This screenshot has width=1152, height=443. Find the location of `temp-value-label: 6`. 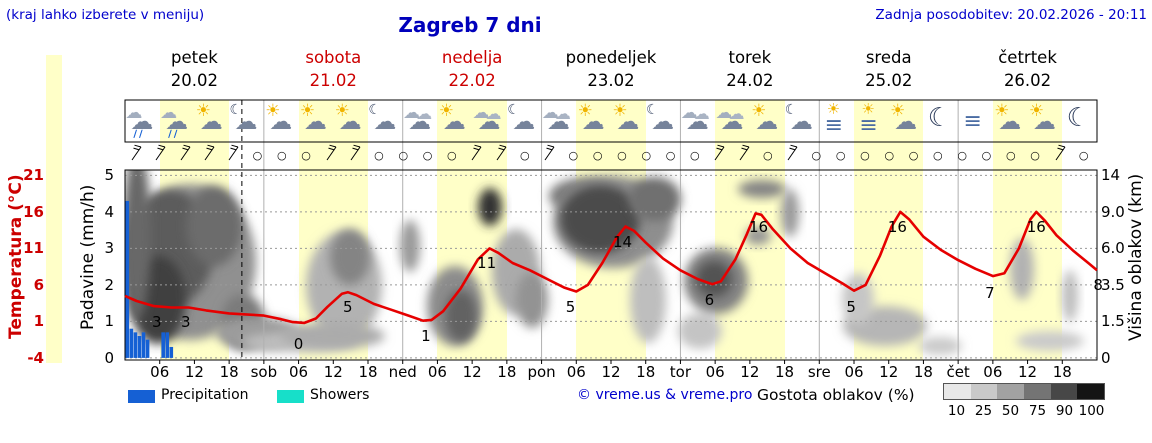

temp-value-label: 6 is located at coordinates (709, 299).